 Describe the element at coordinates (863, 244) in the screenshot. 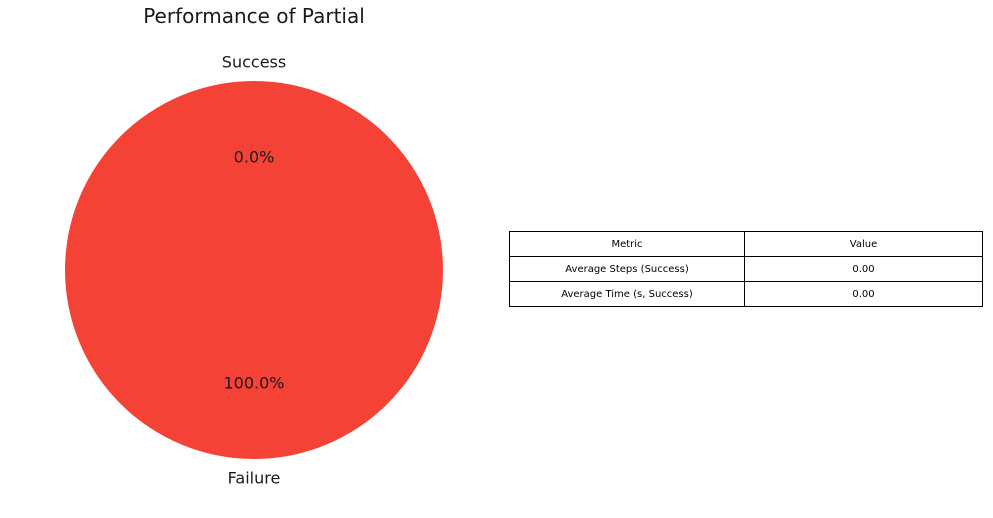

I see `table-header-value: Value` at that location.